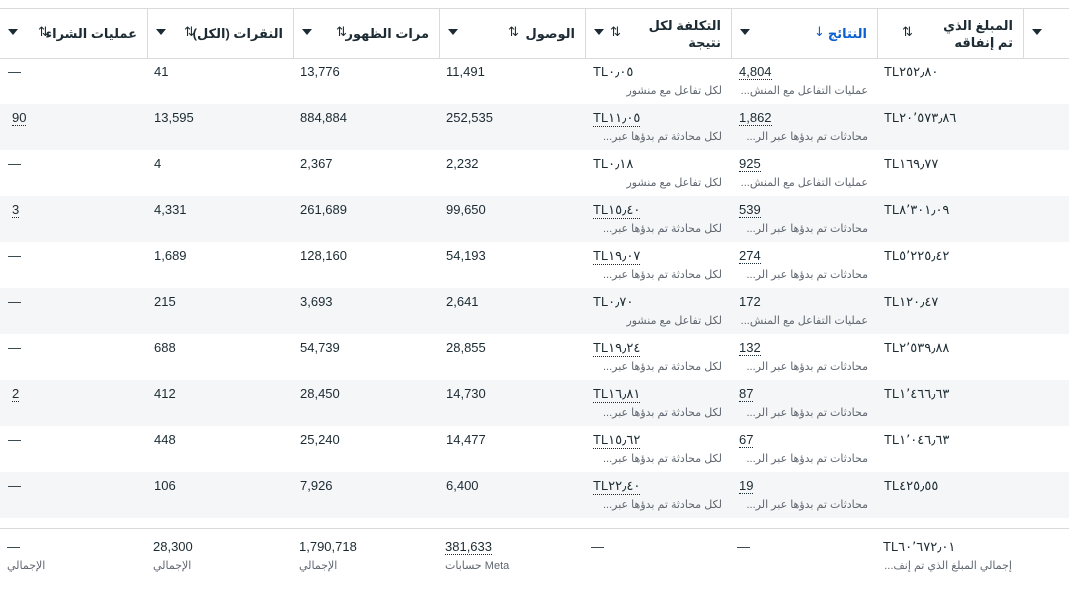 Image resolution: width=1069 pixels, height=594 pixels. I want to click on cell-purchases: 3, so click(16, 210).